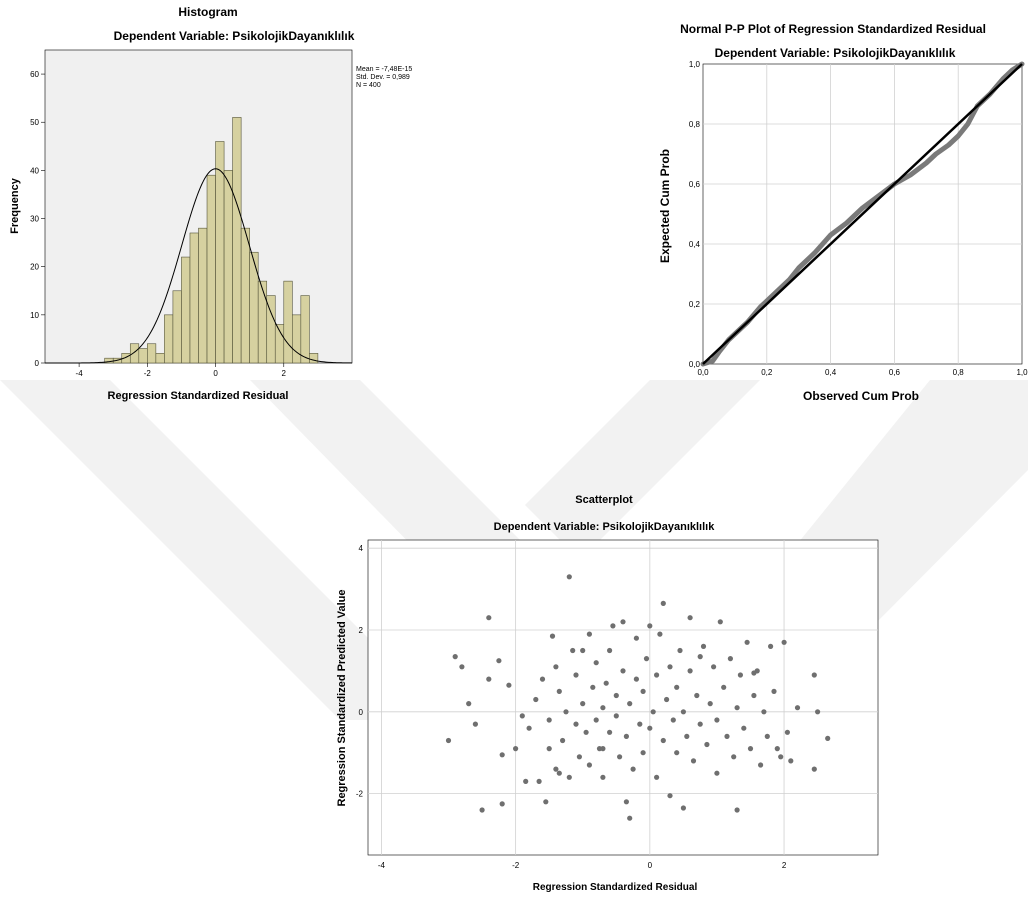  Describe the element at coordinates (284, 373) in the screenshot. I see `histogram-x-tick-label: 2` at that location.